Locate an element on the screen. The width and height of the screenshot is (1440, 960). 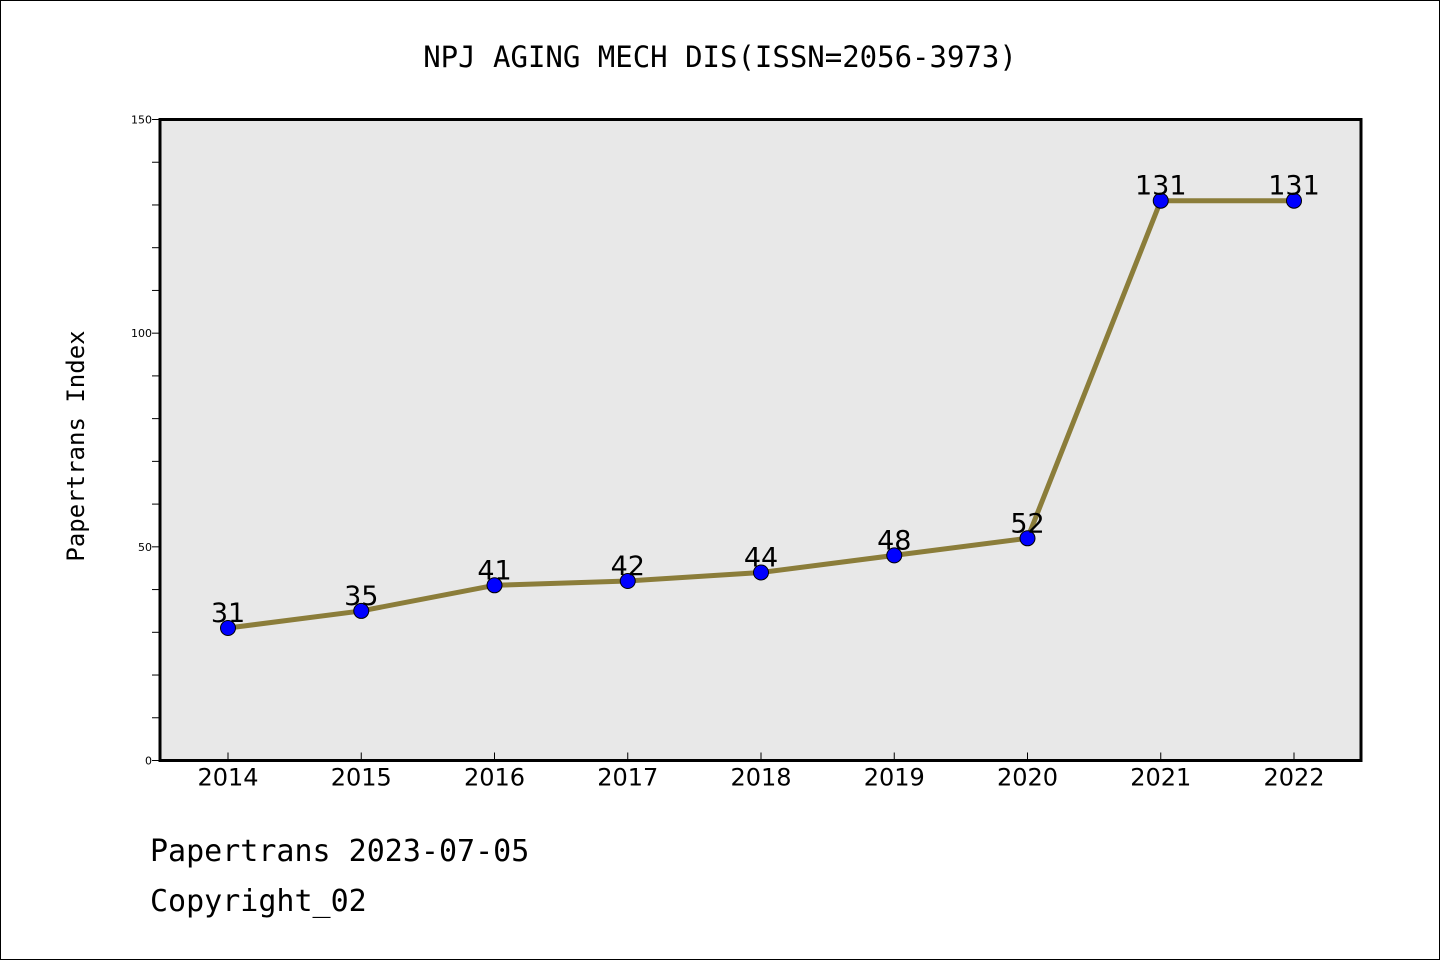
footer-date: Papertrans 2023-07-05 is located at coordinates (340, 851).